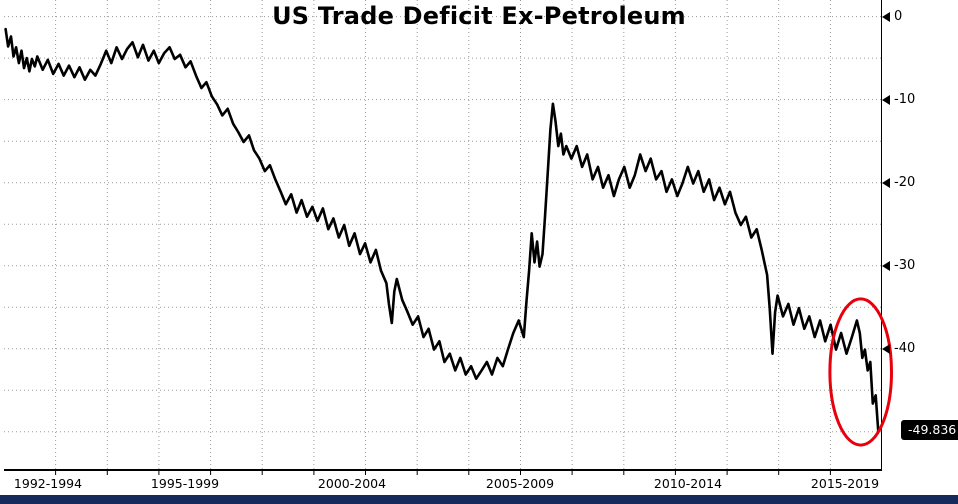  Describe the element at coordinates (905, 100) in the screenshot. I see `y-tick-label: -10` at that location.